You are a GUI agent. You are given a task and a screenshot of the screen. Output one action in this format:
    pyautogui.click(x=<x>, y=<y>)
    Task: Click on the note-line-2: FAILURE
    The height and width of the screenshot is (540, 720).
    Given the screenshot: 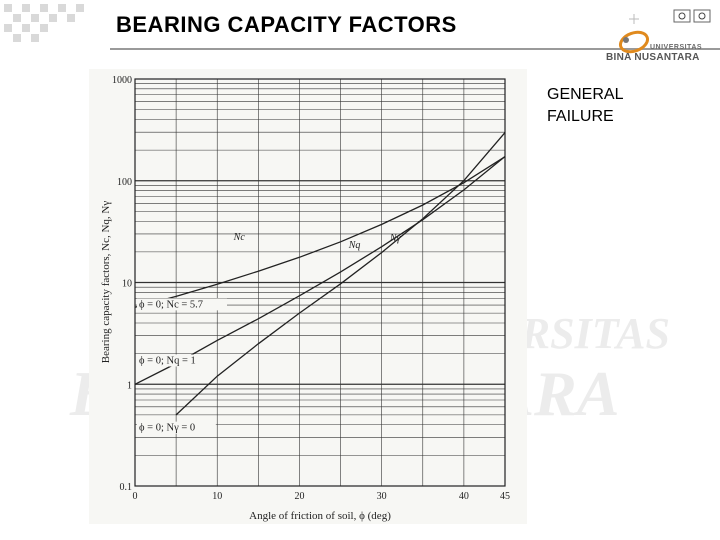 What is the action you would take?
    pyautogui.click(x=580, y=116)
    